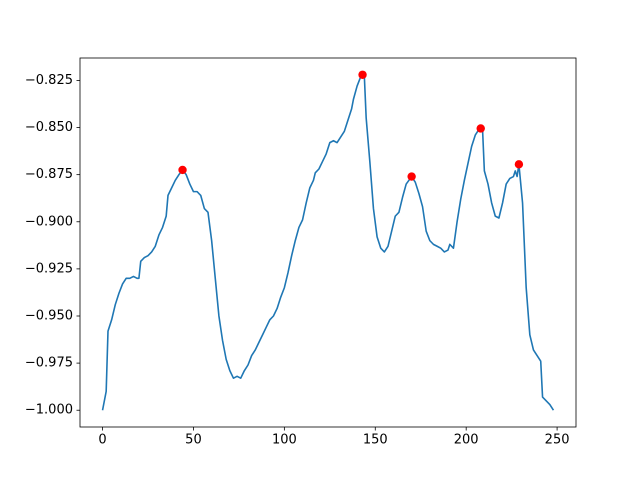  I want to click on y-tick-label: −0.925, so click(49, 268).